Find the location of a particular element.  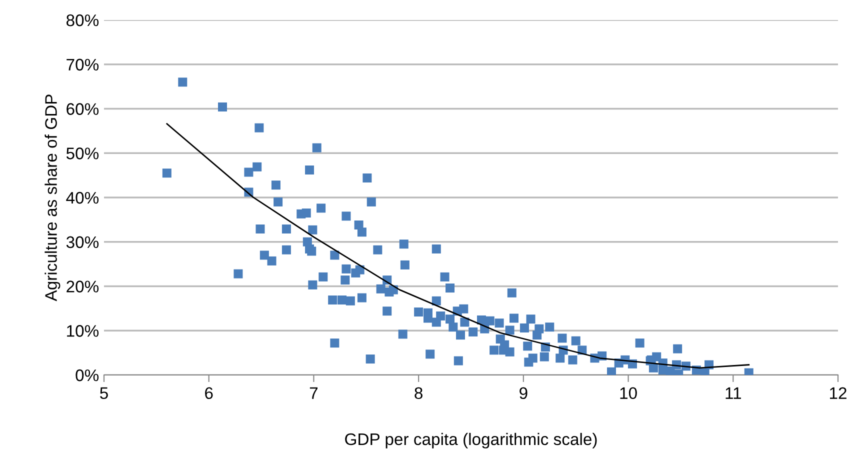

x-tick-label: 8 is located at coordinates (418, 393).